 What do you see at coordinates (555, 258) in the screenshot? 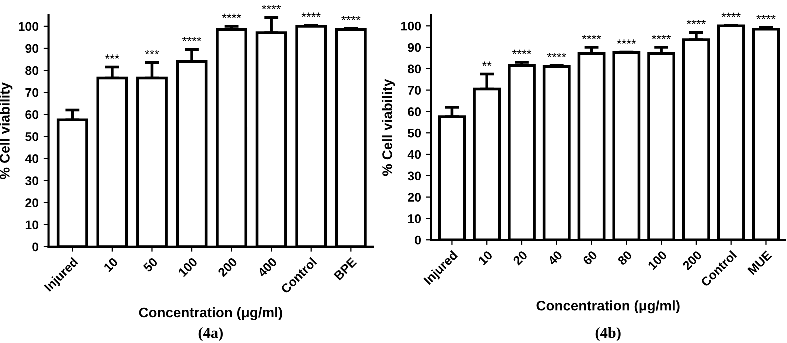
I see `x-tick-label: 40` at bounding box center [555, 258].